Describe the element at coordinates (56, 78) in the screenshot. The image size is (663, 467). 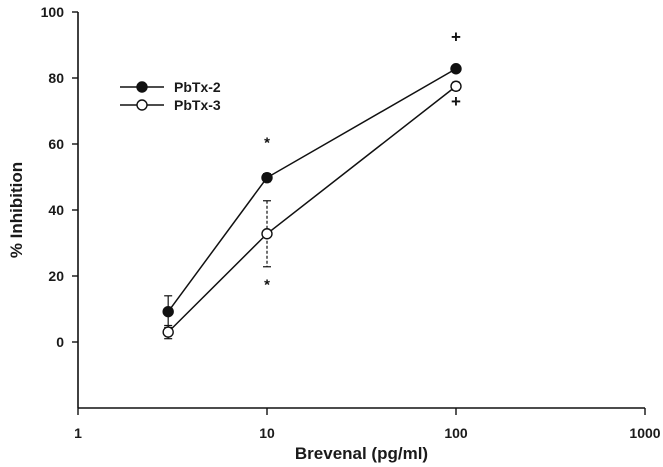
I see `y-tick-label: 80` at that location.